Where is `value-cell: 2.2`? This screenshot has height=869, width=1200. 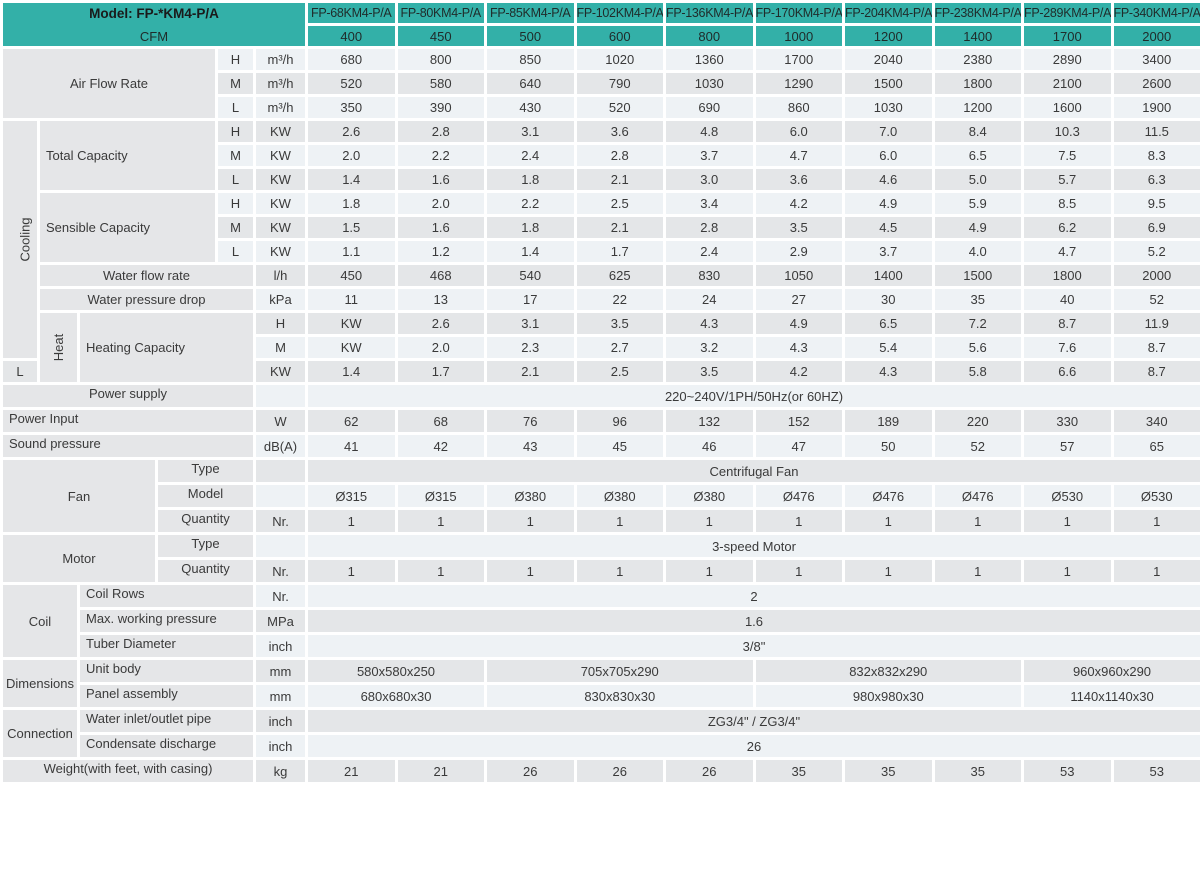 value-cell: 2.2 is located at coordinates (440, 155).